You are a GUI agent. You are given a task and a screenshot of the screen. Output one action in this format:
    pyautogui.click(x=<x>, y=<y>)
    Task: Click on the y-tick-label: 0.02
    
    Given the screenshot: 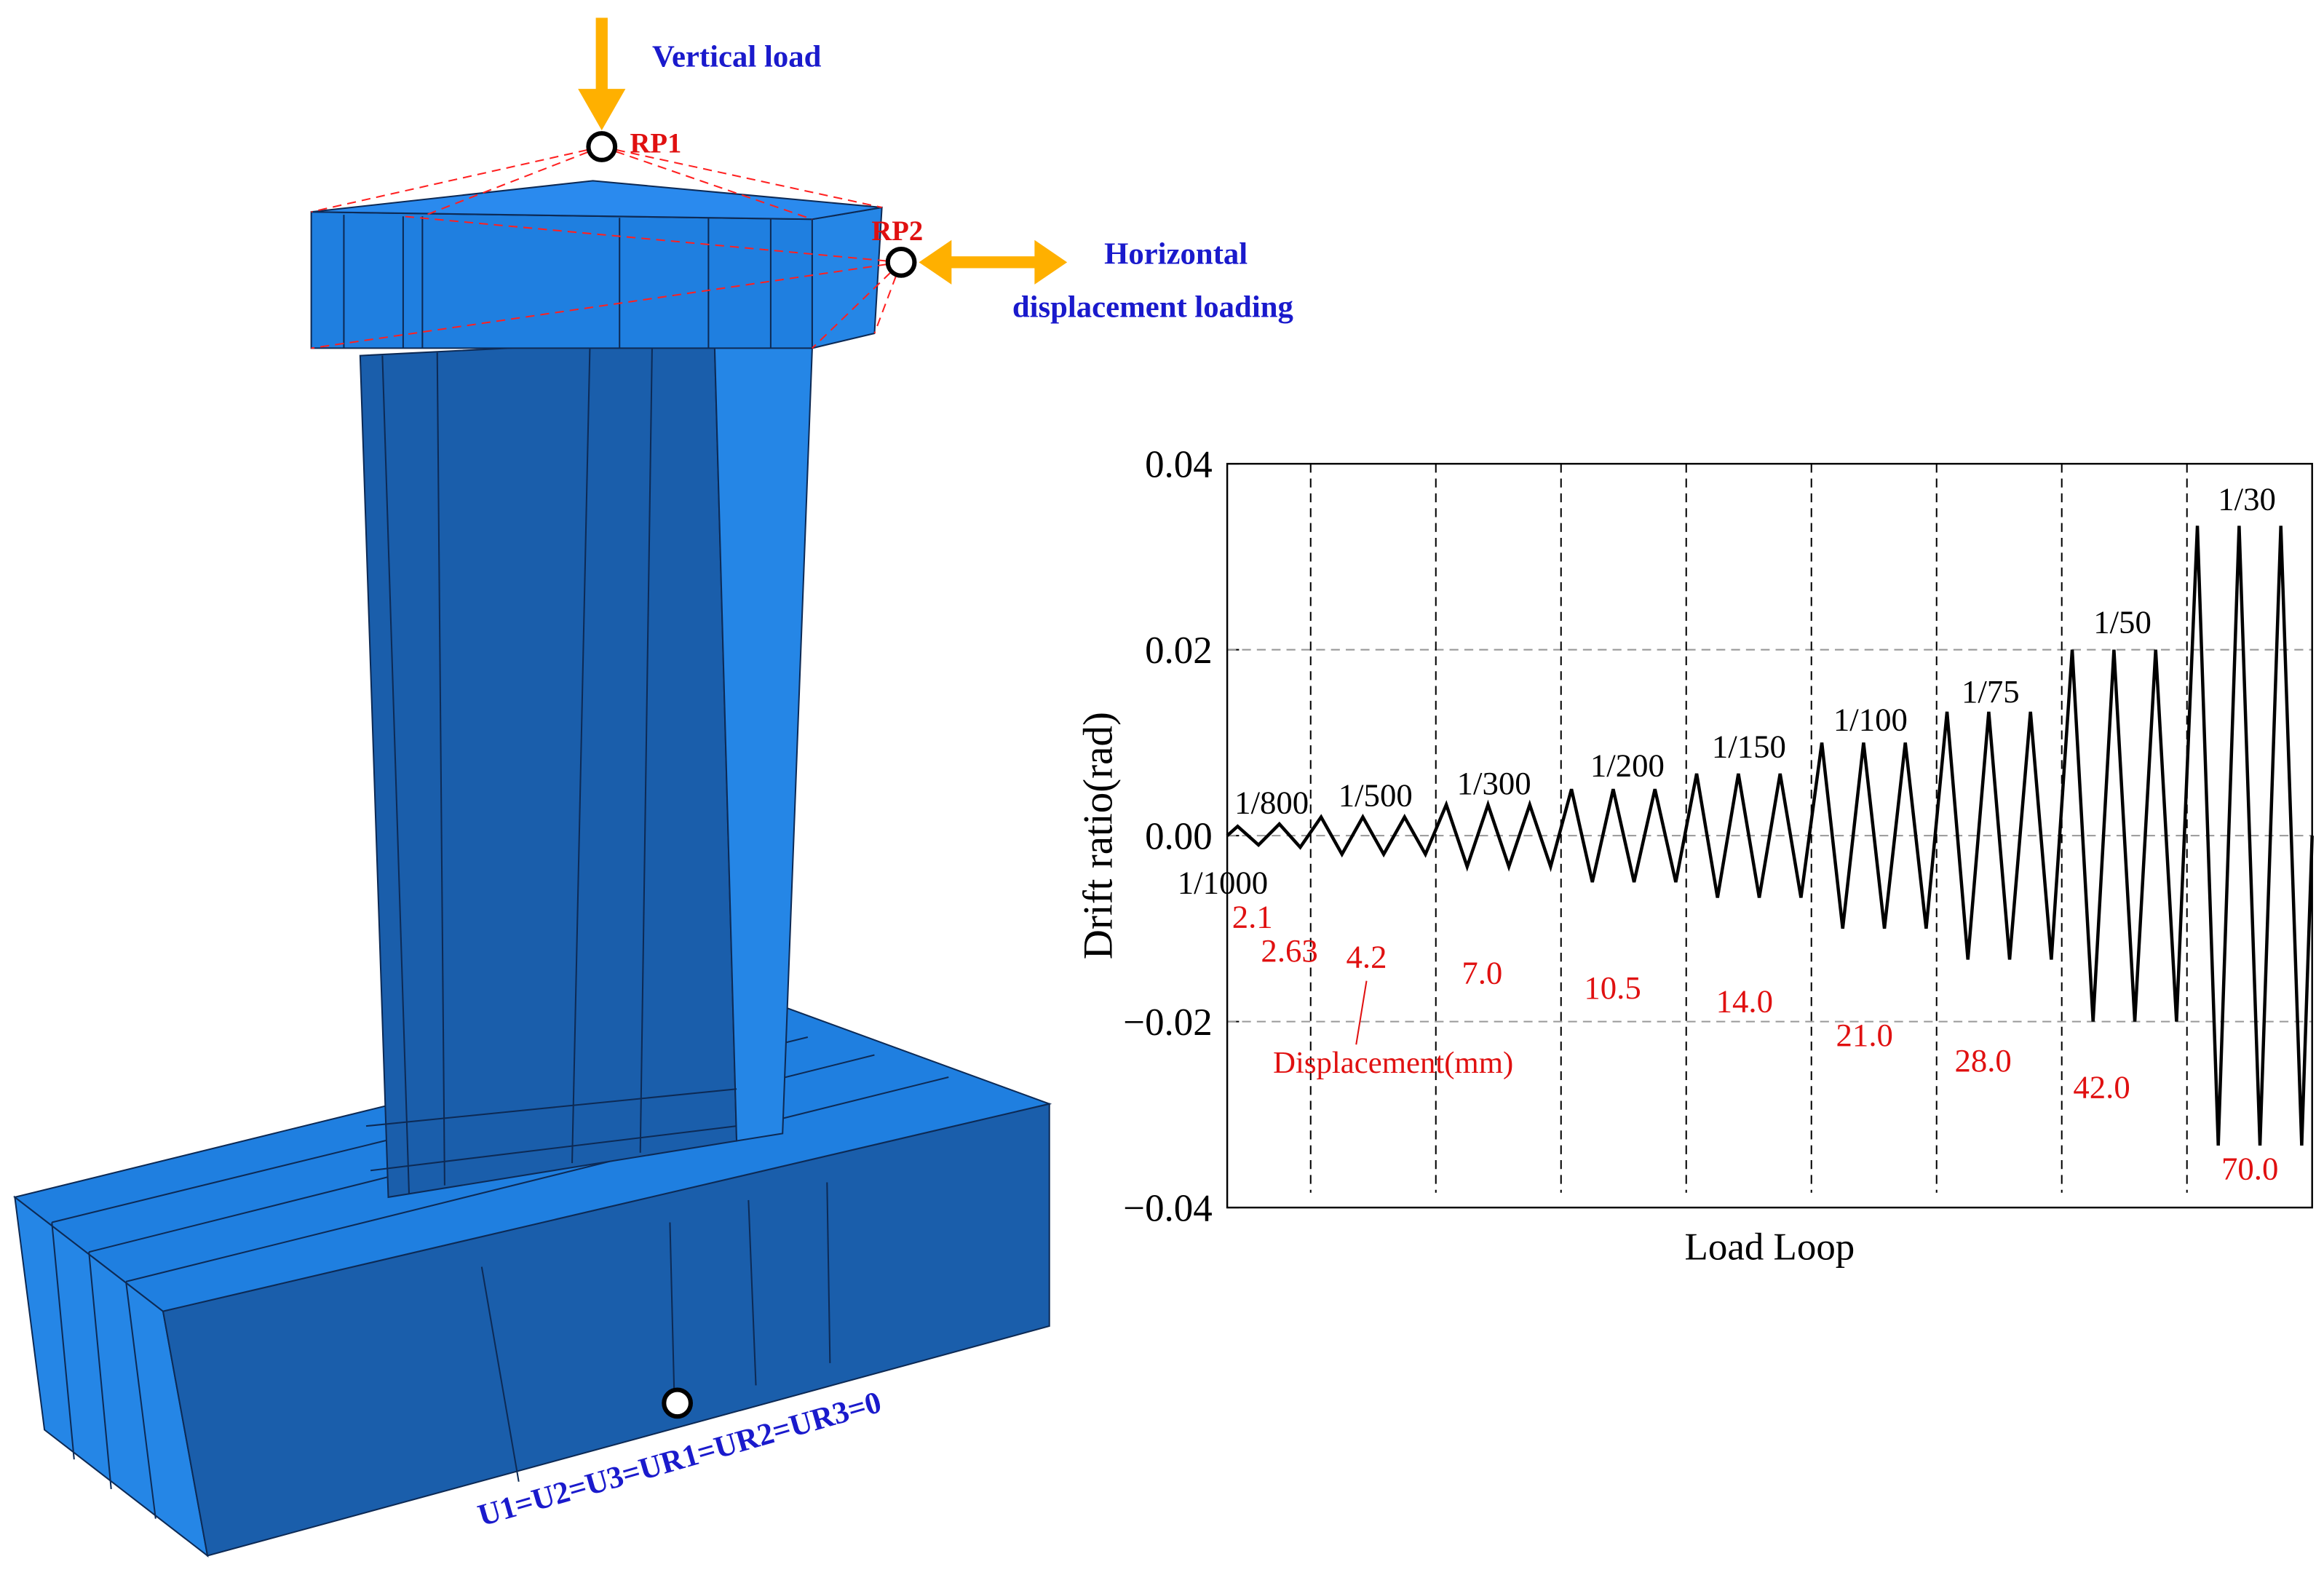 What is the action you would take?
    pyautogui.click(x=1179, y=651)
    